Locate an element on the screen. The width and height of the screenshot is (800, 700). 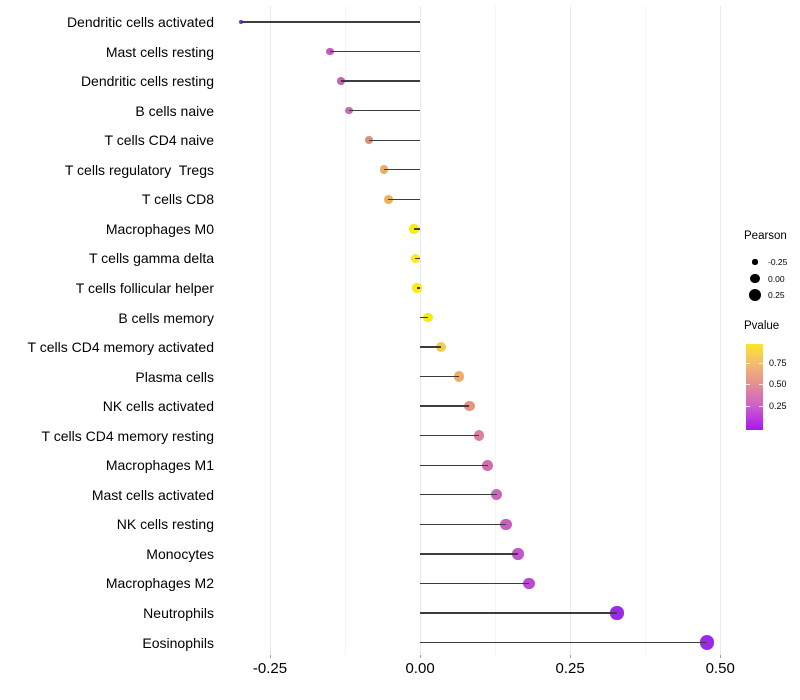
legend-pvalue-tick-label: 0.75 is located at coordinates (778, 362).